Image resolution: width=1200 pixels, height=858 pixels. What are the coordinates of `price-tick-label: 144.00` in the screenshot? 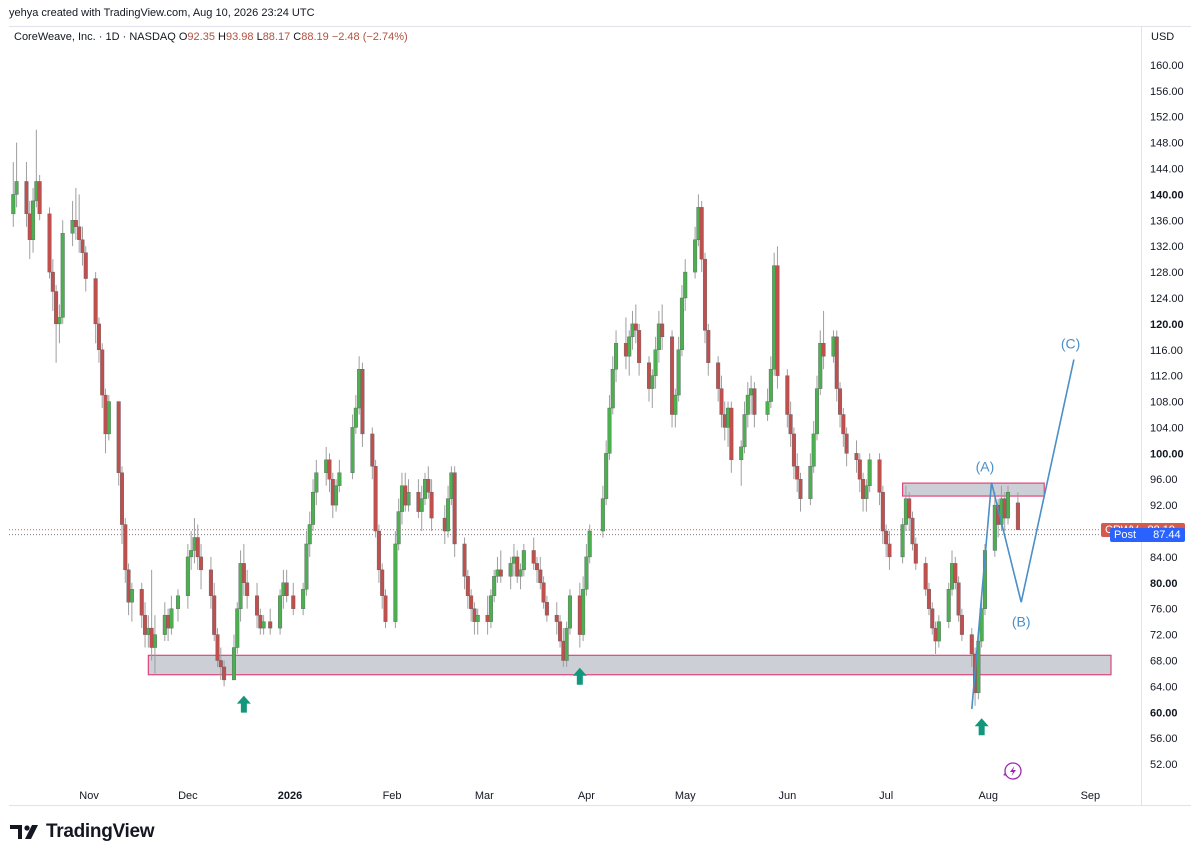 It's located at (1167, 170).